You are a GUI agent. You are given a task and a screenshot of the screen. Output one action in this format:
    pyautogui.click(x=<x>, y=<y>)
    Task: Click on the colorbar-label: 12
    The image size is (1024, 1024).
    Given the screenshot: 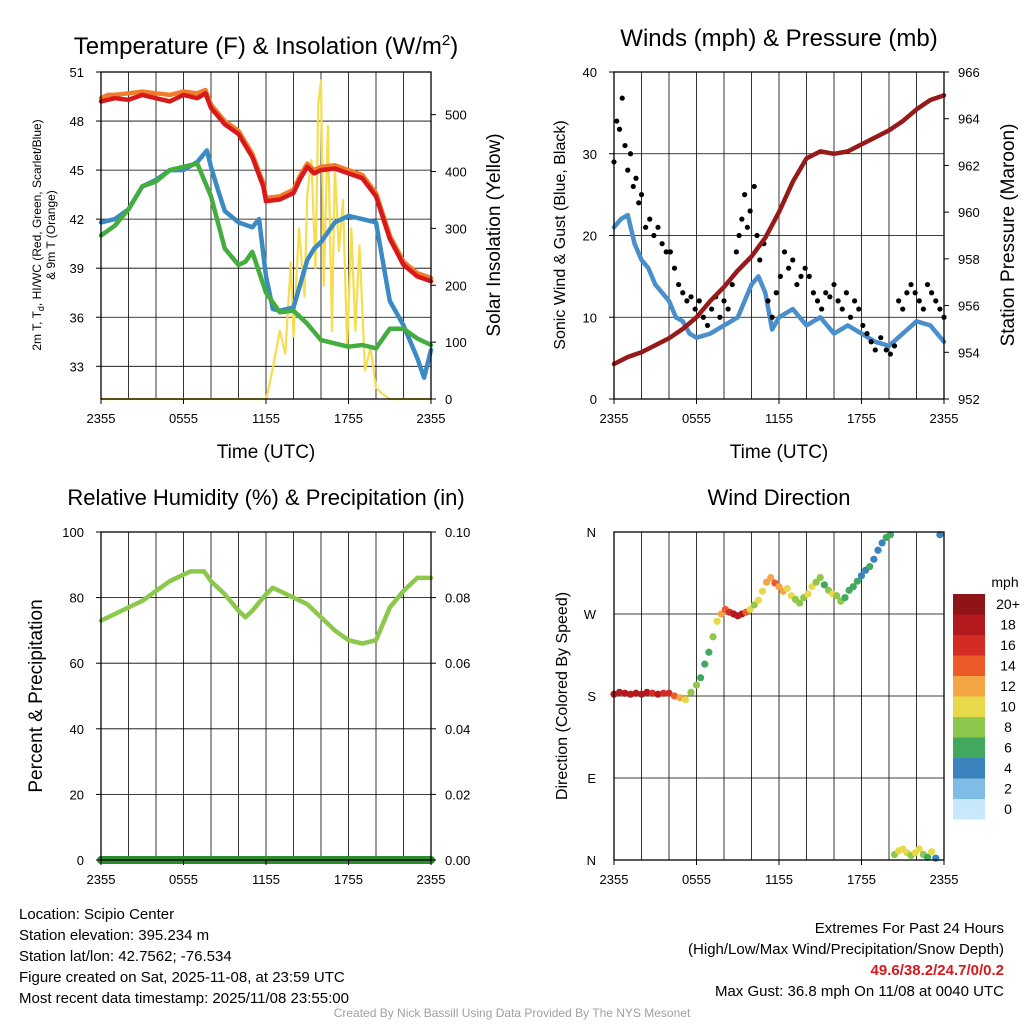 What is the action you would take?
    pyautogui.click(x=1008, y=686)
    